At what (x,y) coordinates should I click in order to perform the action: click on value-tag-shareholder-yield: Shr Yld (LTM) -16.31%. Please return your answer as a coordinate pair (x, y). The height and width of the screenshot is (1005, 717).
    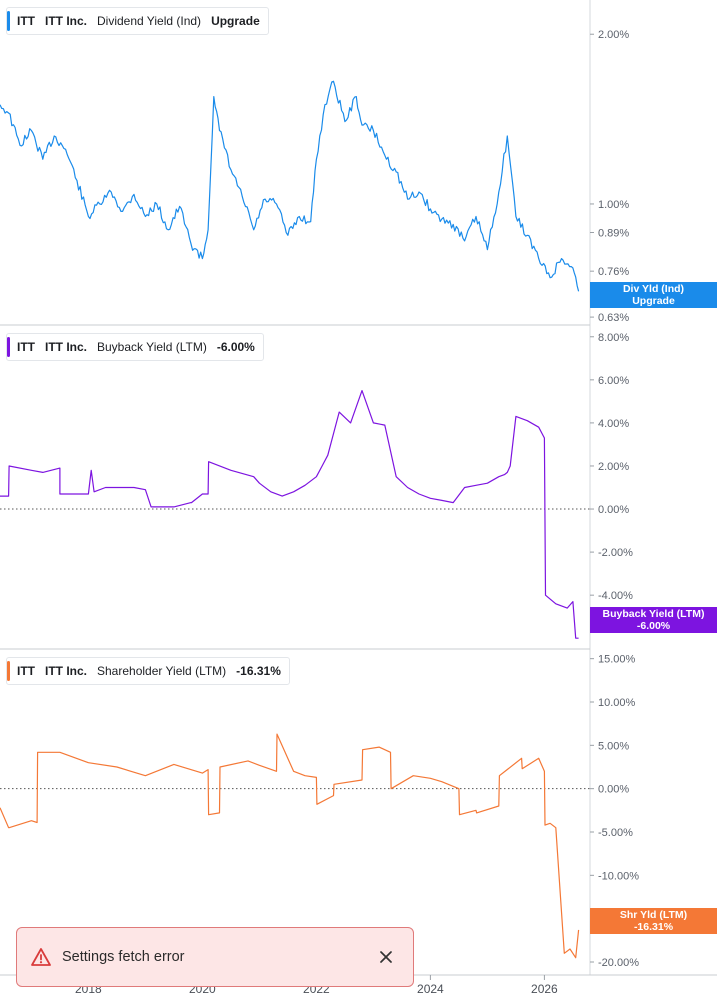
    Looking at the image, I should click on (653, 921).